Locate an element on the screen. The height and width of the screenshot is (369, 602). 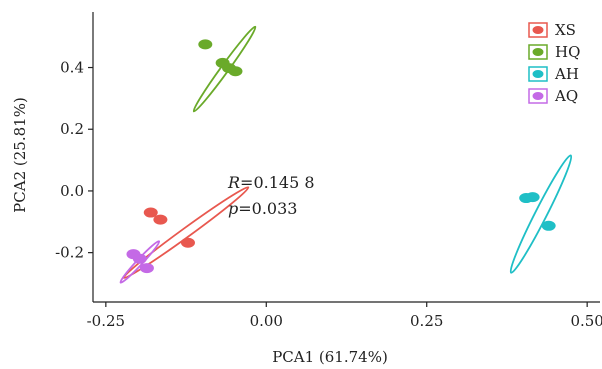
x-tick-label: 0.00 is located at coordinates (266, 321).